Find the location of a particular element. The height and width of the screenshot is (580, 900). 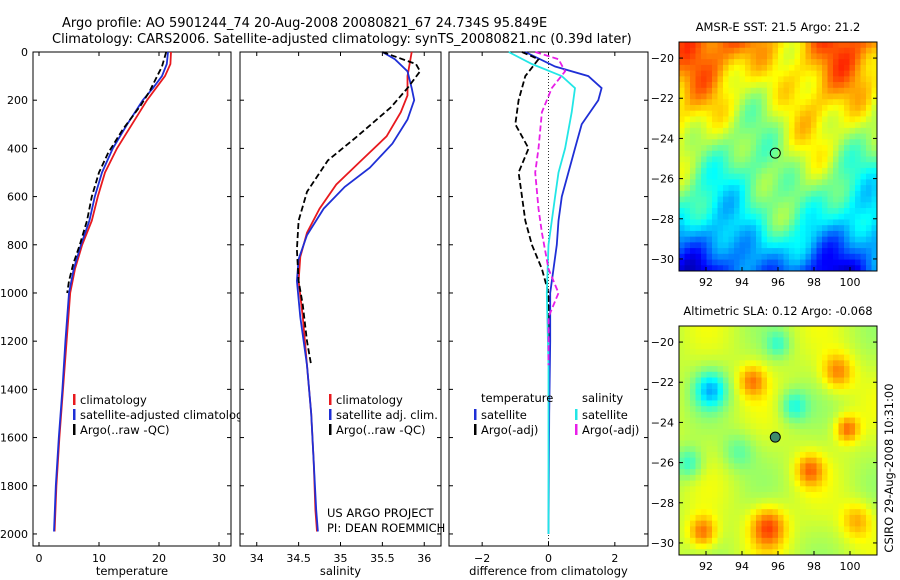

legend-swatch-blue is located at coordinates (330, 414).